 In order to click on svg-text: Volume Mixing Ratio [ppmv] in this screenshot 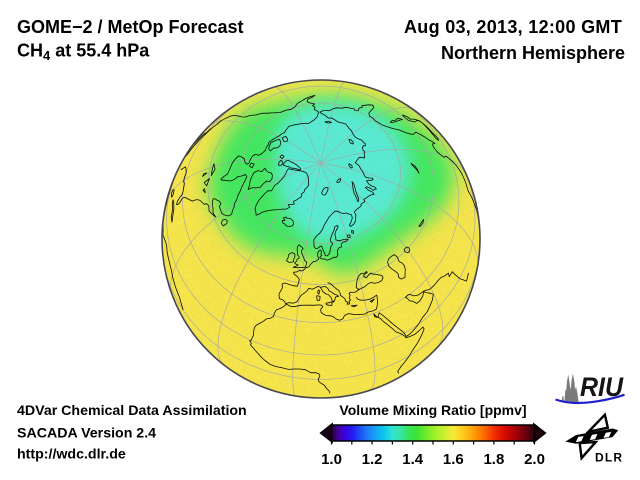, I will do `click(432, 410)`.